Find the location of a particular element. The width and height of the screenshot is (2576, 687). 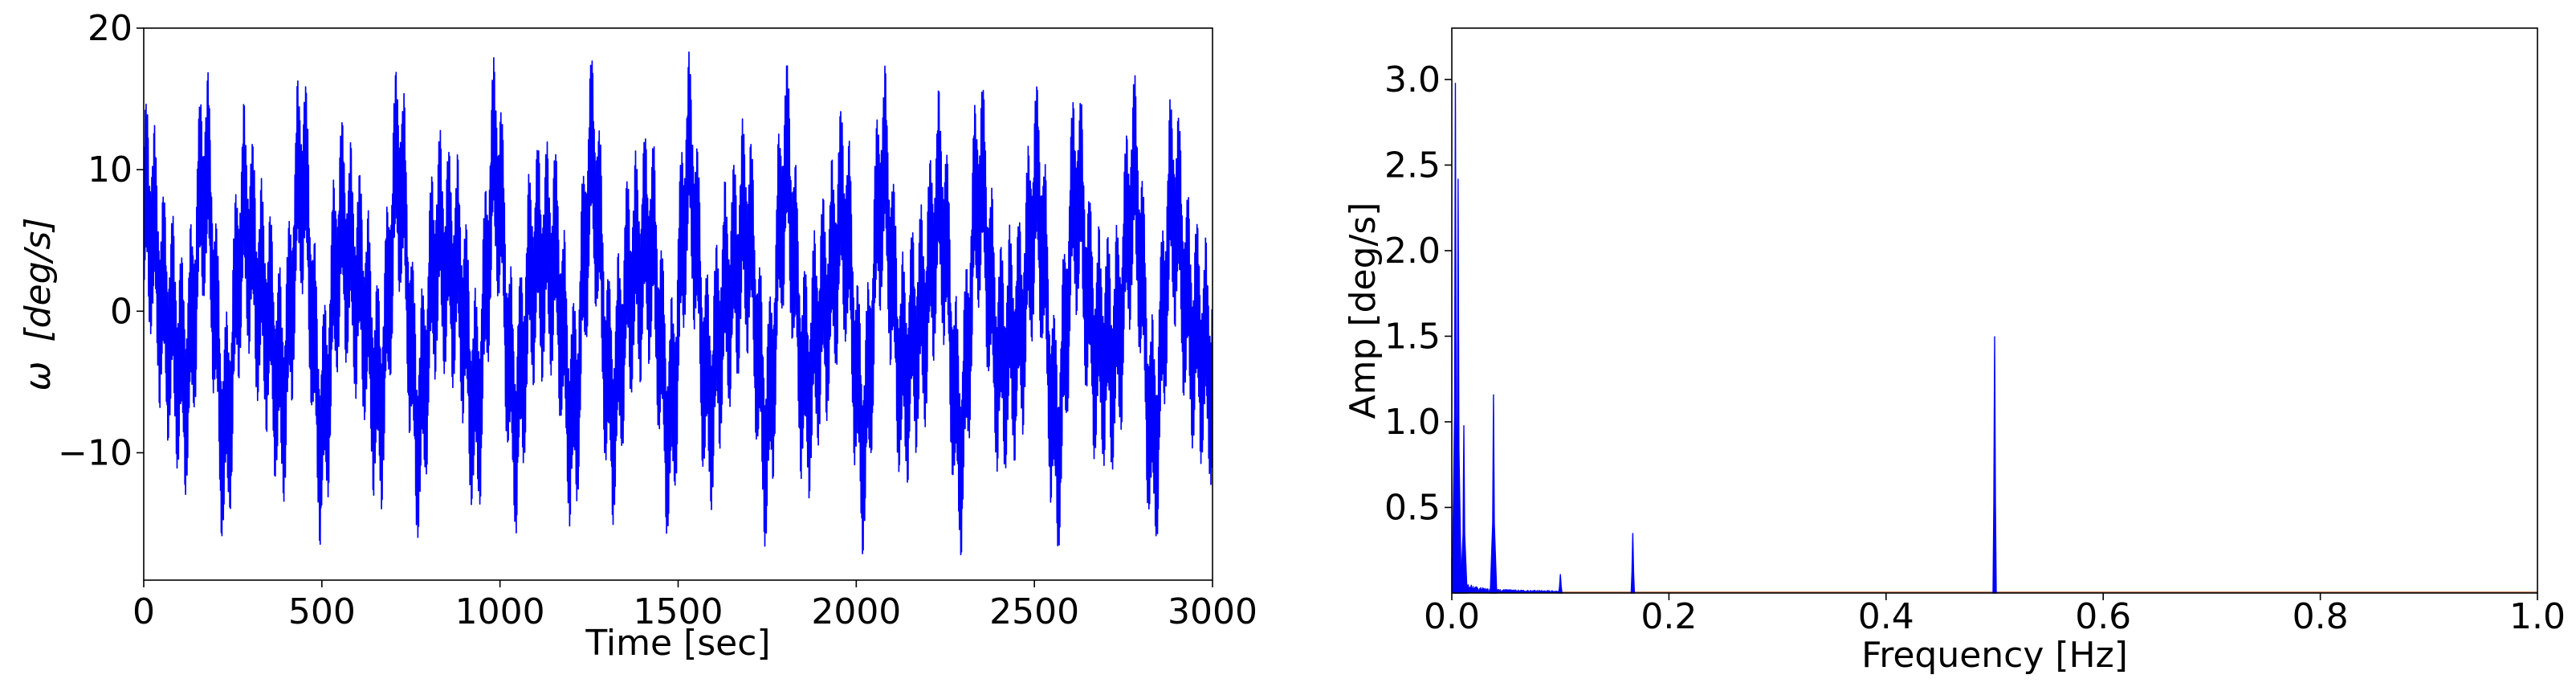

frequency-tick-label: 0.0 is located at coordinates (1452, 616).